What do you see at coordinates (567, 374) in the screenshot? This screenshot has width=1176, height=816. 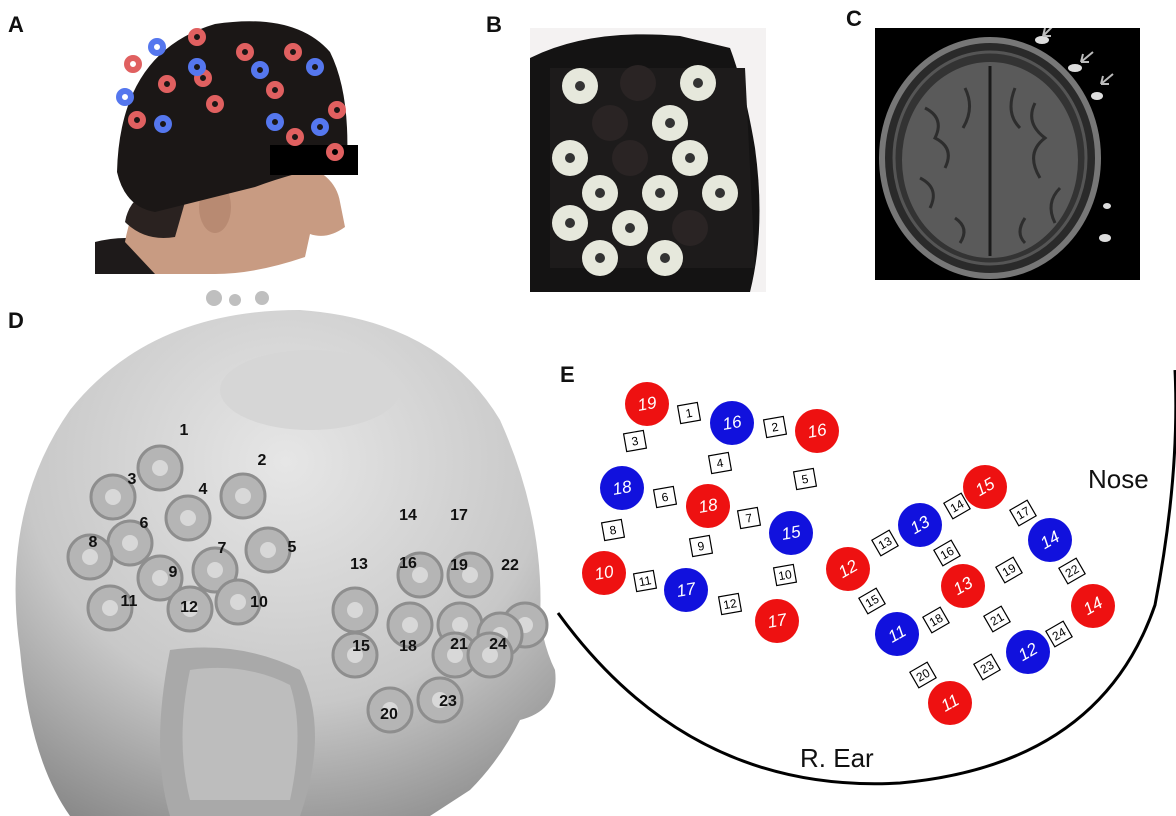 I see `panel-label-e: E` at bounding box center [567, 374].